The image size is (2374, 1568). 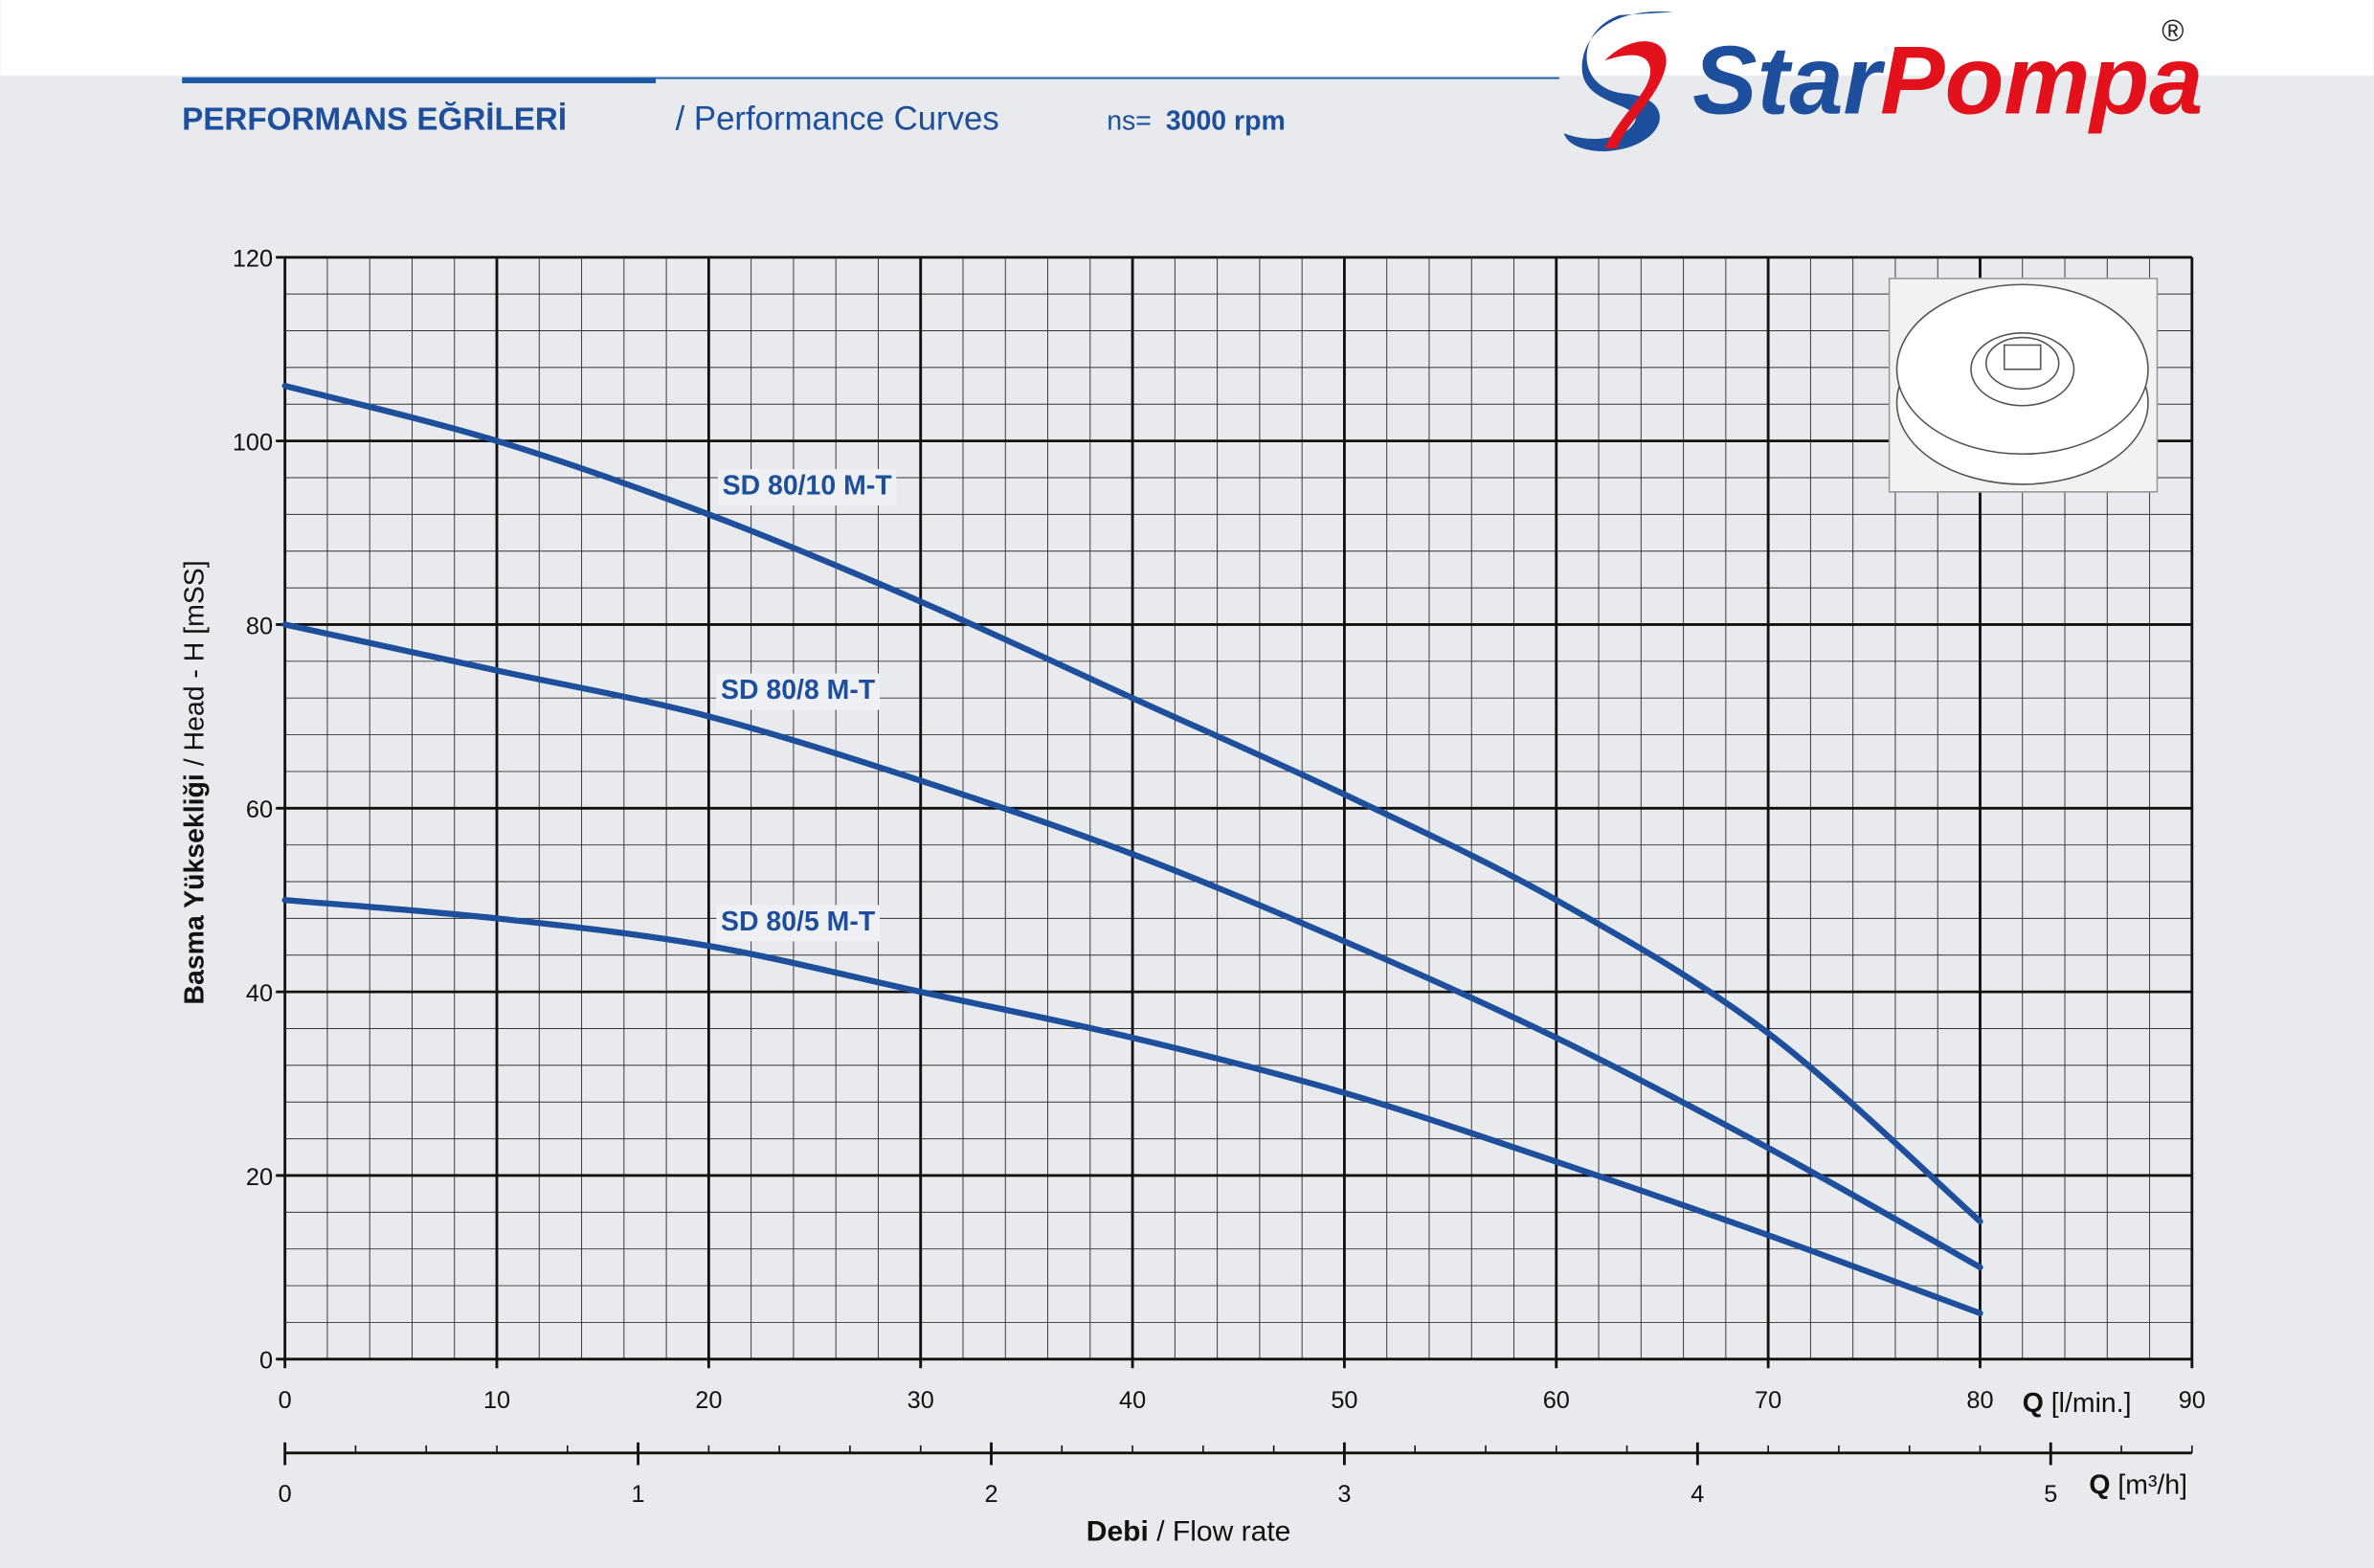 I want to click on x2-axis-label-bold: Q, so click(x=2099, y=1485).